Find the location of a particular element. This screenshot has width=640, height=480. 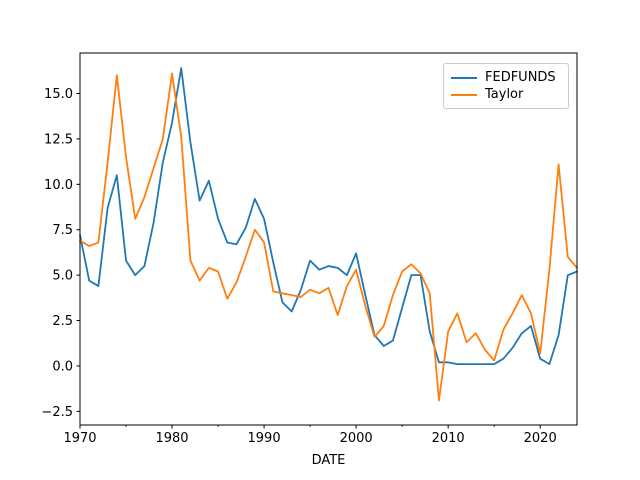

legend-entry-taylor: Taylor is located at coordinates (505, 94).